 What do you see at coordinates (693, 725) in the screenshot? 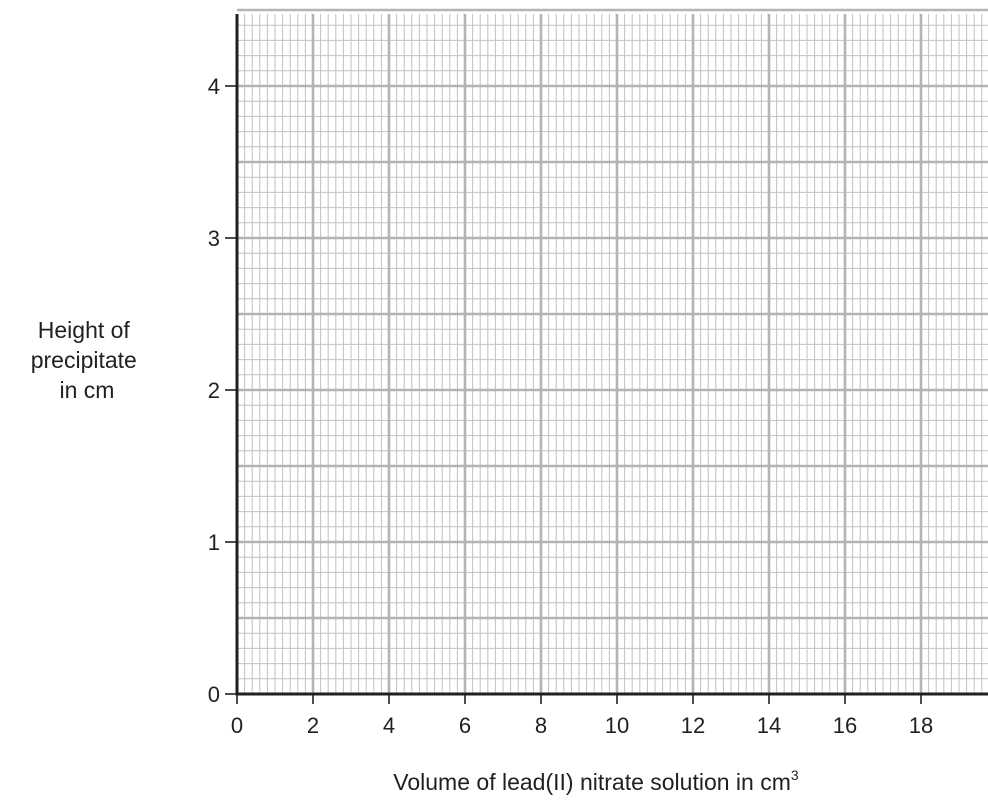
I see `x-tick-label: 12` at bounding box center [693, 725].